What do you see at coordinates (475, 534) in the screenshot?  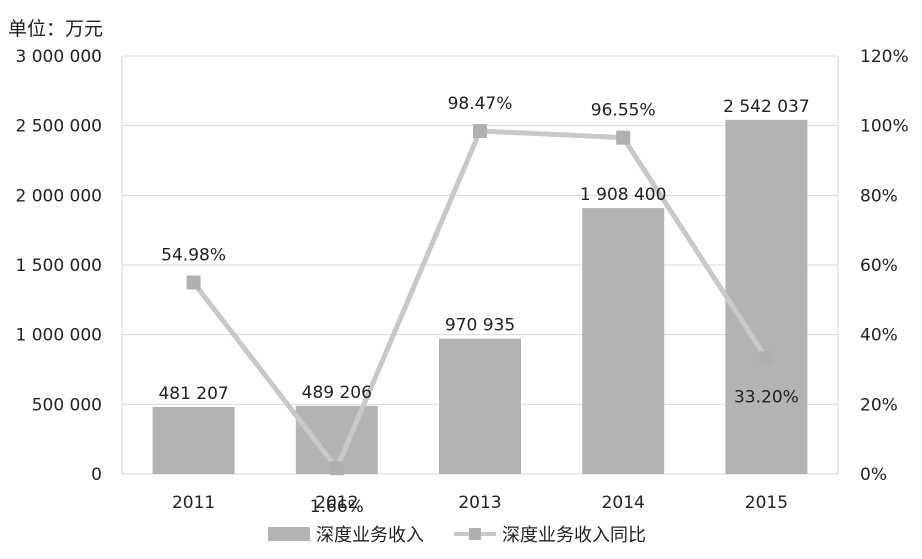 I see `legend-line-swatch` at bounding box center [475, 534].